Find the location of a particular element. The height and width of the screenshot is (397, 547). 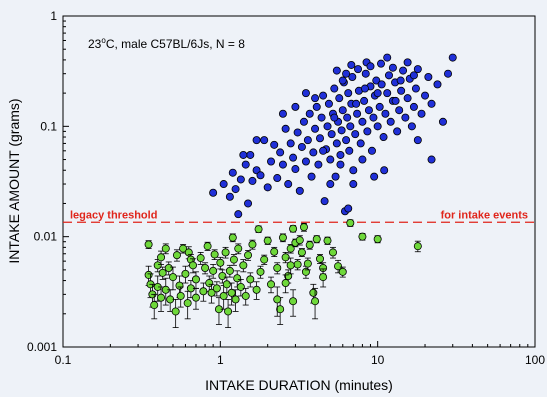

x-tick-label: 0.1 is located at coordinates (63, 360).